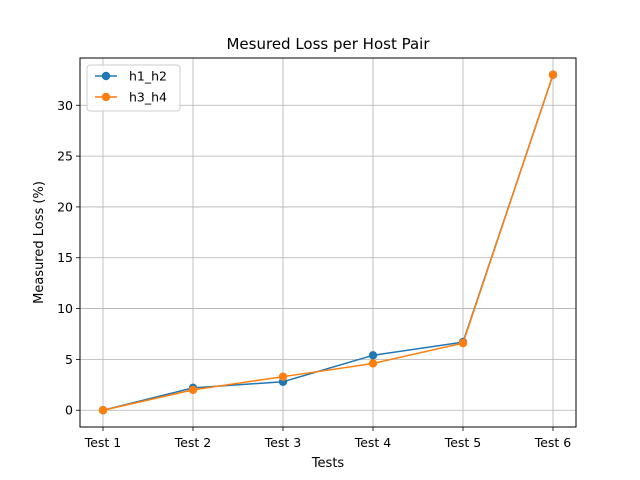 The width and height of the screenshot is (640, 480). I want to click on y-tick-label: 10, so click(65, 308).